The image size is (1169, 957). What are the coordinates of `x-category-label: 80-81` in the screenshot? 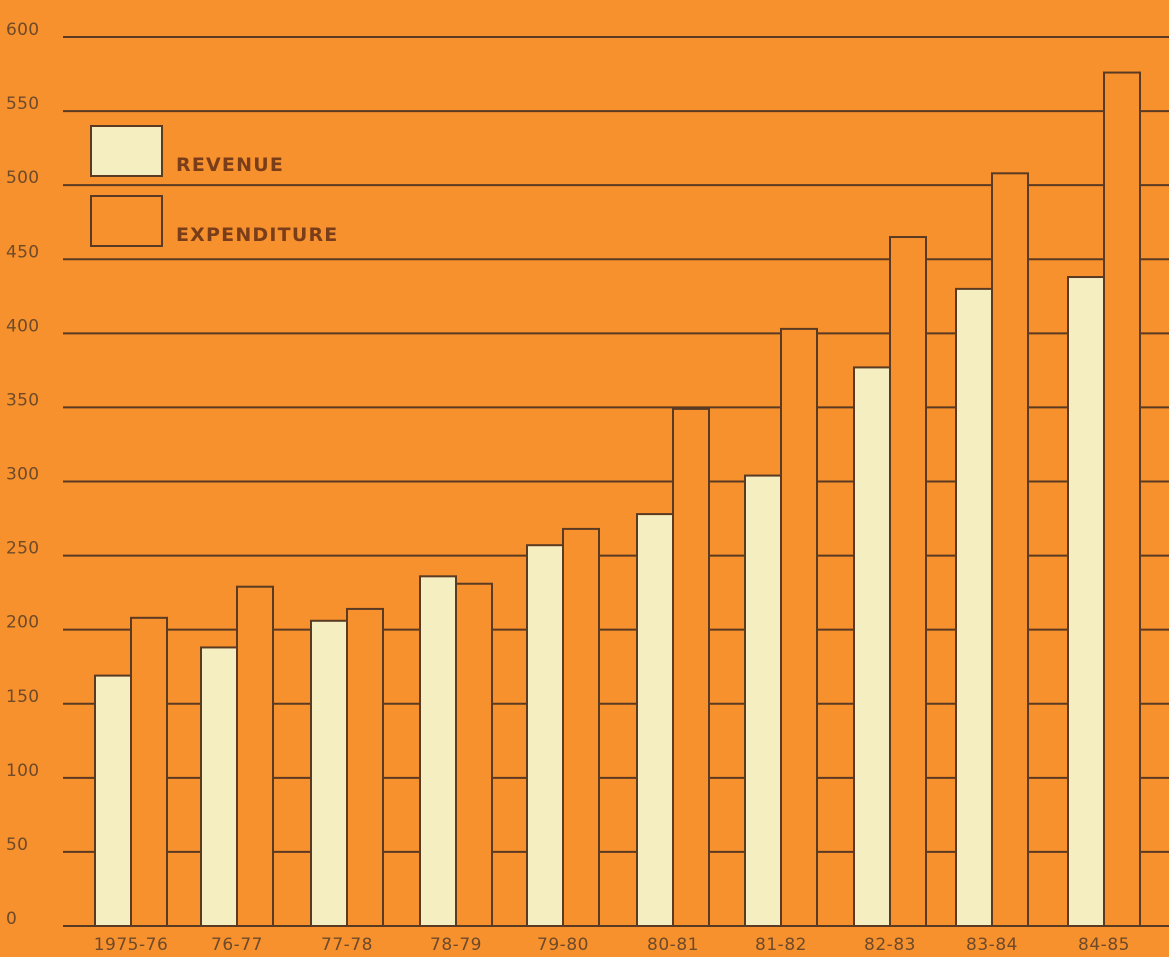 It's located at (673, 945).